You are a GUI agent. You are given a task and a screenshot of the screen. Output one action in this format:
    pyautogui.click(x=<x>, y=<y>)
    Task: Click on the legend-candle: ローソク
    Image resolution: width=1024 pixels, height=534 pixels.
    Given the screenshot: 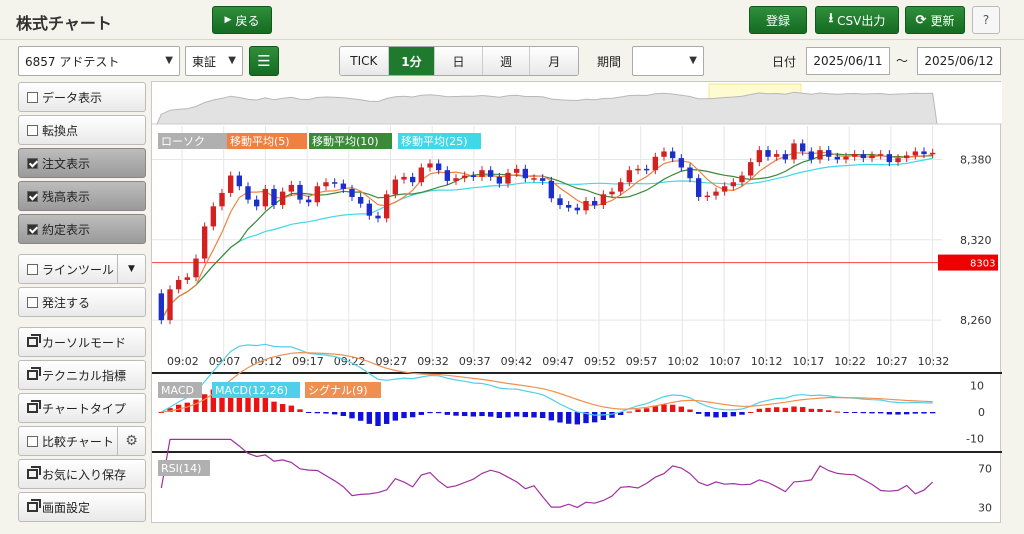 What is the action you would take?
    pyautogui.click(x=183, y=141)
    